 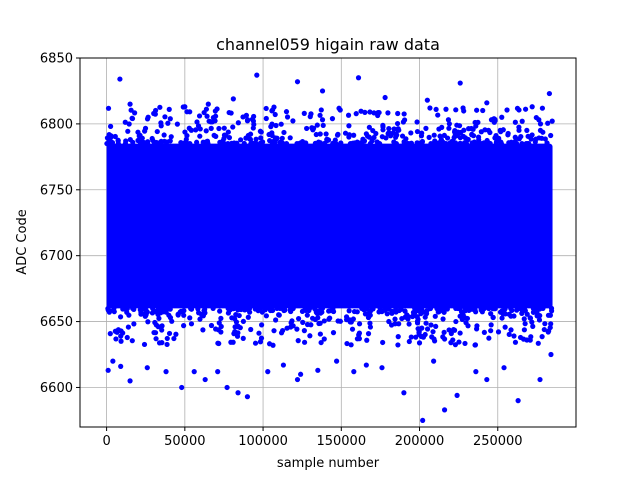 What do you see at coordinates (56, 124) in the screenshot?
I see `y-tick-label: 6800` at bounding box center [56, 124].